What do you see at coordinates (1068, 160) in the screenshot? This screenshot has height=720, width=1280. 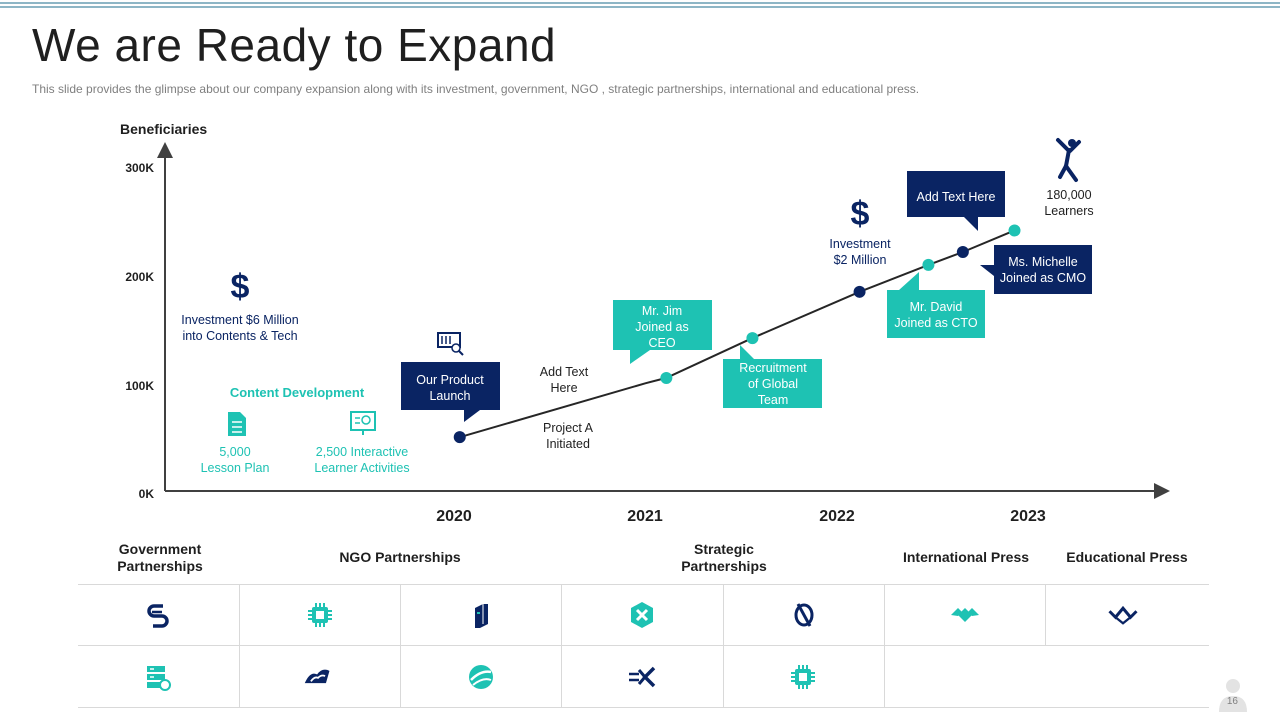 I see `jumping-person-icon` at bounding box center [1068, 160].